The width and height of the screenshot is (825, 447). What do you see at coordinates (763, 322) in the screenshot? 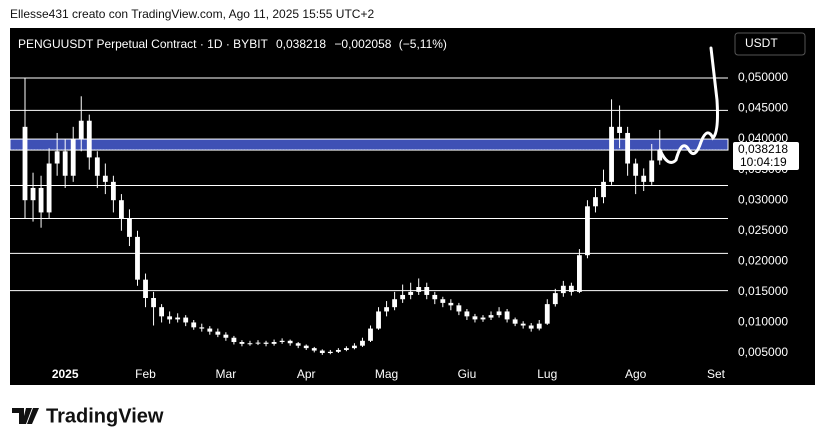
I see `y-tick-label: 0,010000` at bounding box center [763, 322].